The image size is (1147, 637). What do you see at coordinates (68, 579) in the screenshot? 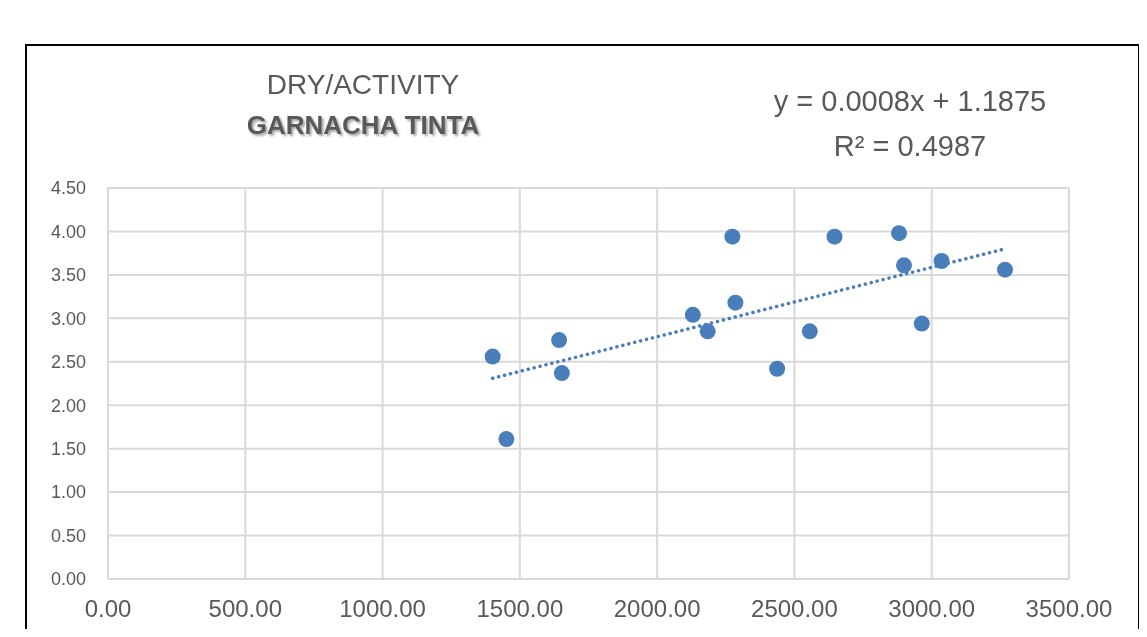
I see `y-tick-label: 0.00` at bounding box center [68, 579].